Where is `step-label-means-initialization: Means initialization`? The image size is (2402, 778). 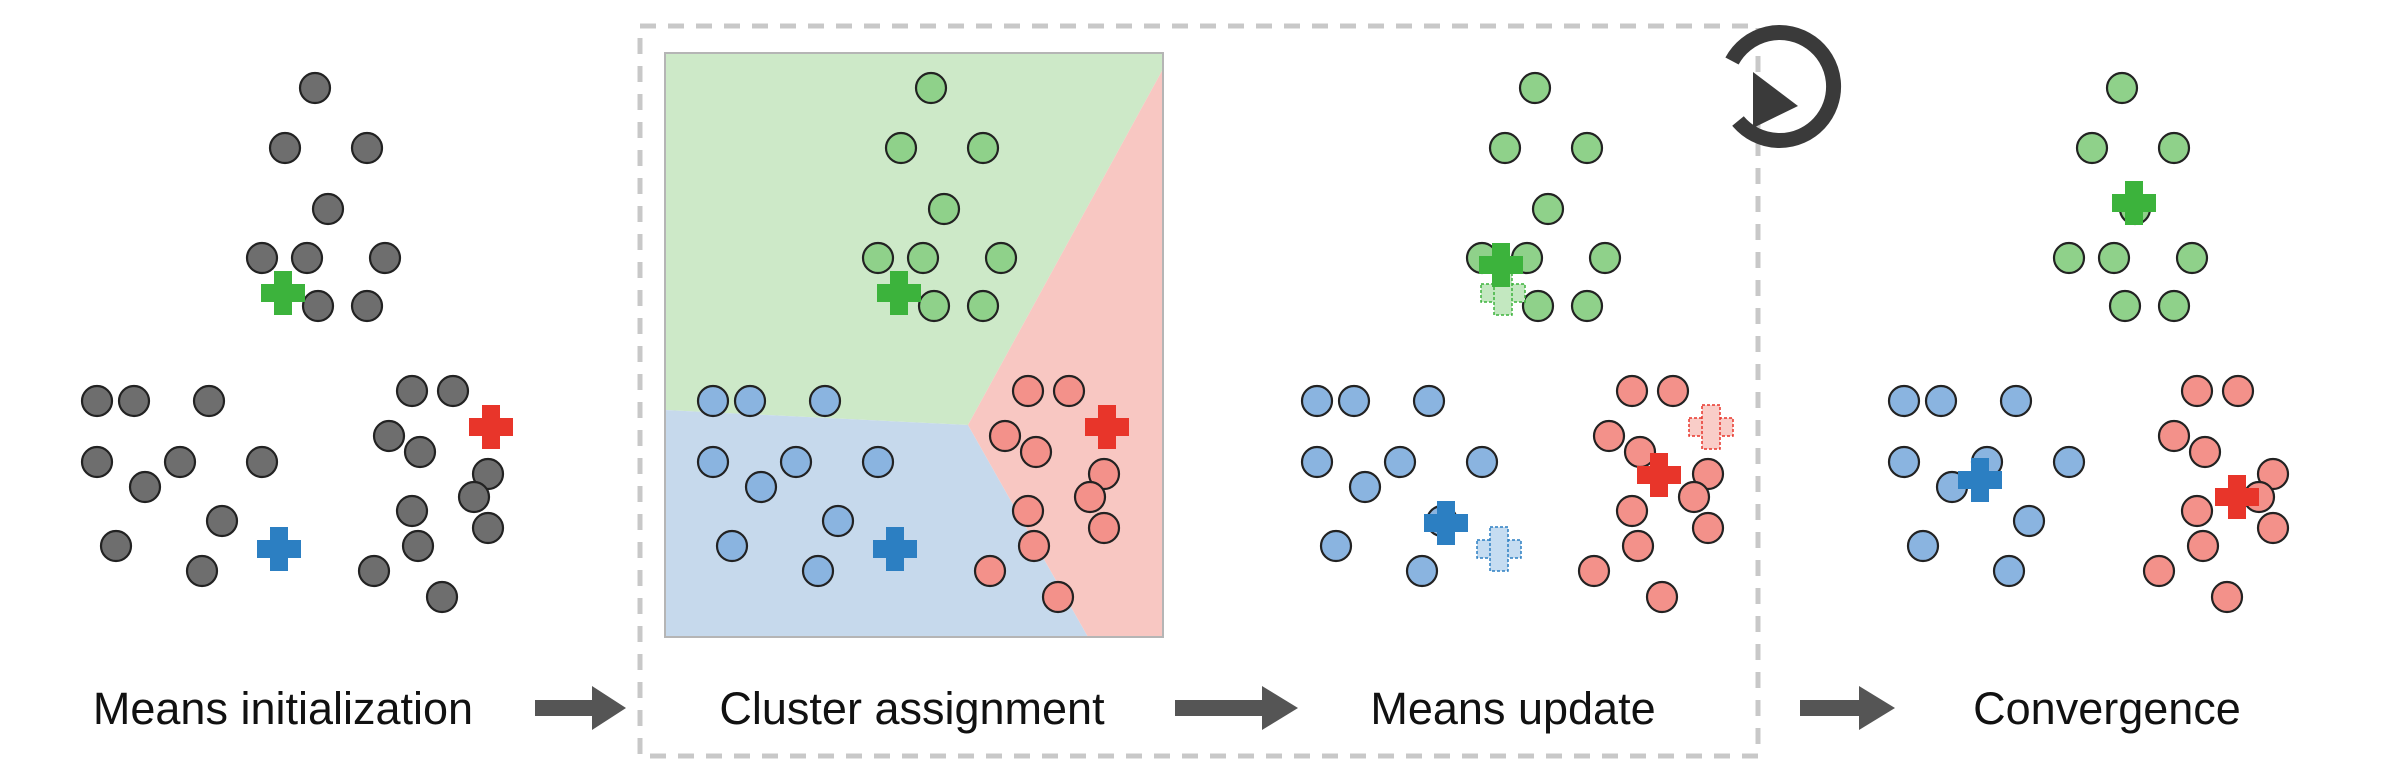
step-label-means-initialization: Means initialization is located at coordinates (283, 708).